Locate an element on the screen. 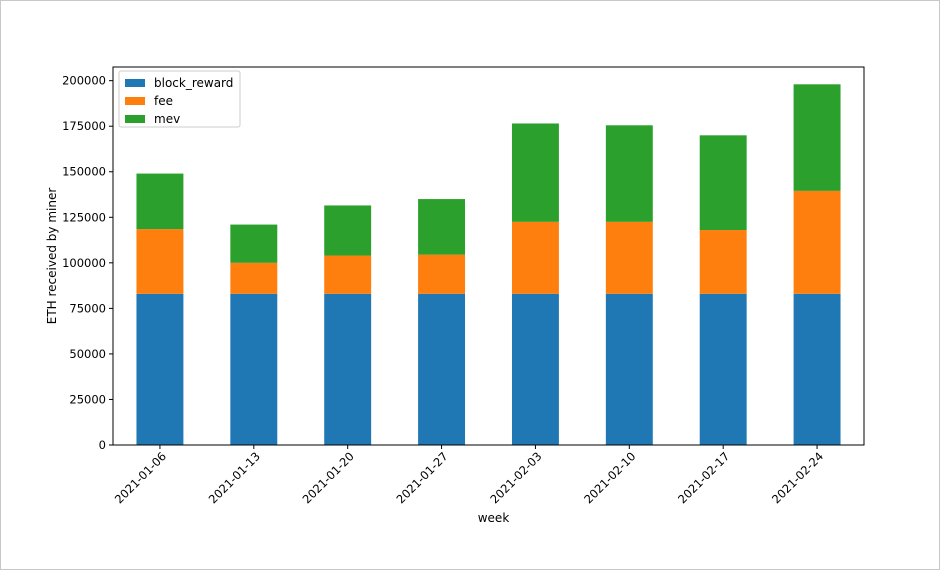 The image size is (940, 570). y-tick-label: 25000 is located at coordinates (87, 399).